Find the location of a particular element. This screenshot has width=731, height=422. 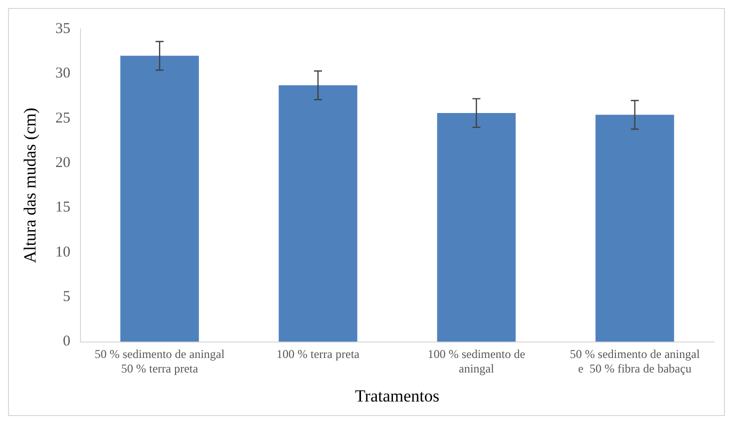

y-tick-label: 15 is located at coordinates (62, 208).